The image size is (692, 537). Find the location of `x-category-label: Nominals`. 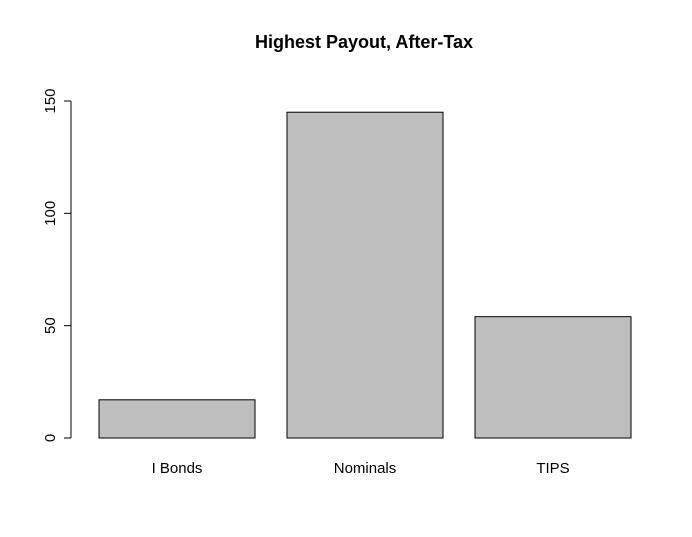

x-category-label: Nominals is located at coordinates (365, 468).